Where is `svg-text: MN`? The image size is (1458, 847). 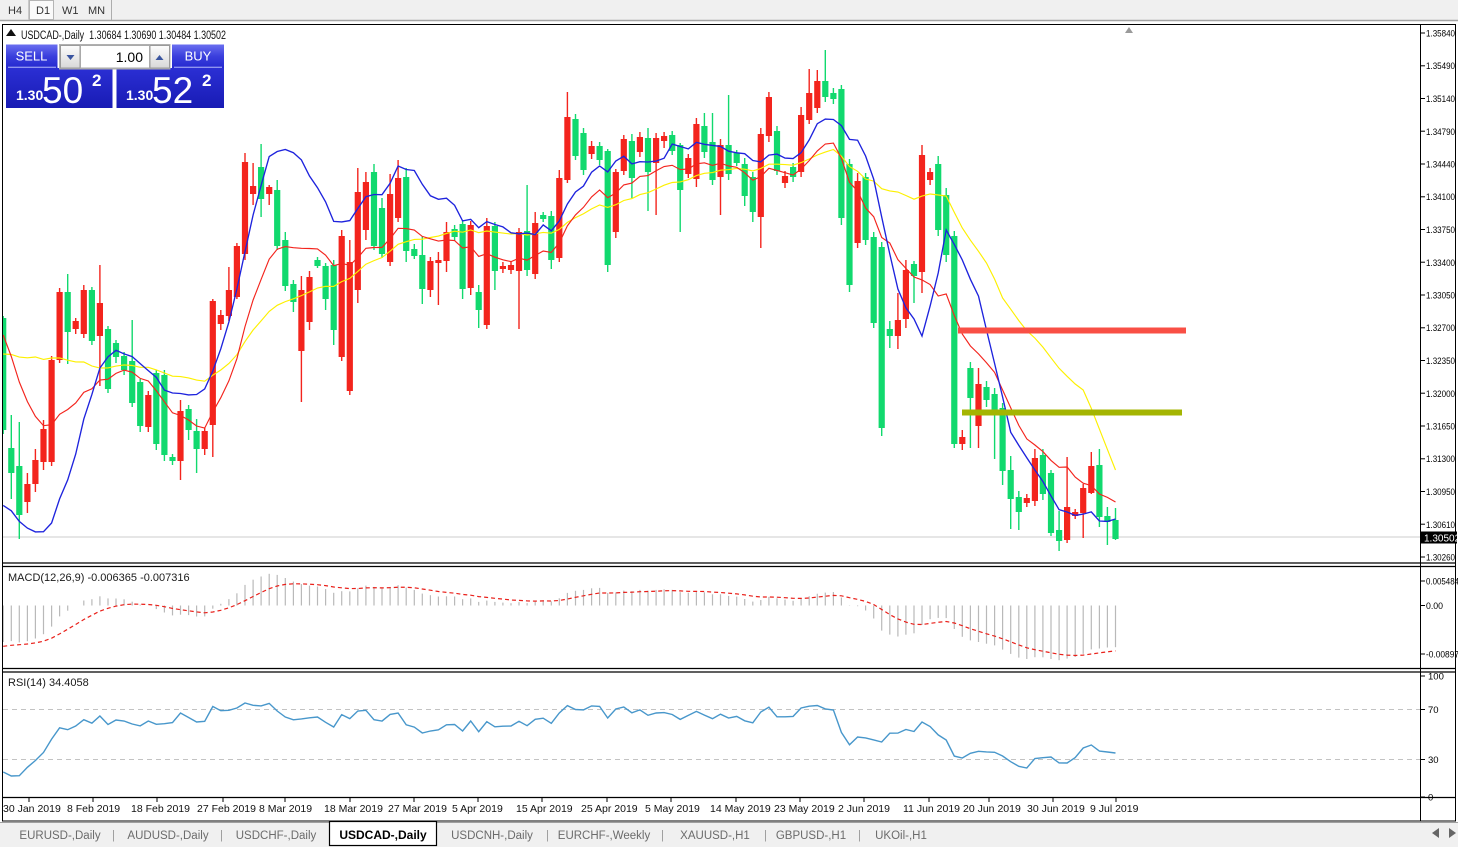 svg-text: MN is located at coordinates (96, 11).